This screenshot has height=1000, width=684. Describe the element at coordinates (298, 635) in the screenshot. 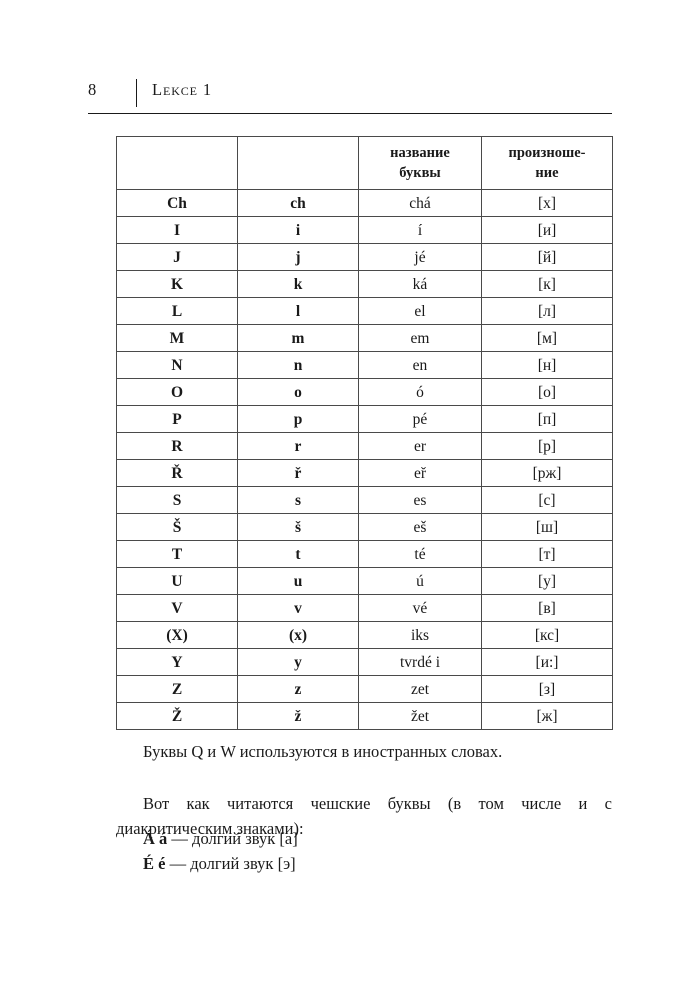

I see `letter-lowercase: (x)` at that location.